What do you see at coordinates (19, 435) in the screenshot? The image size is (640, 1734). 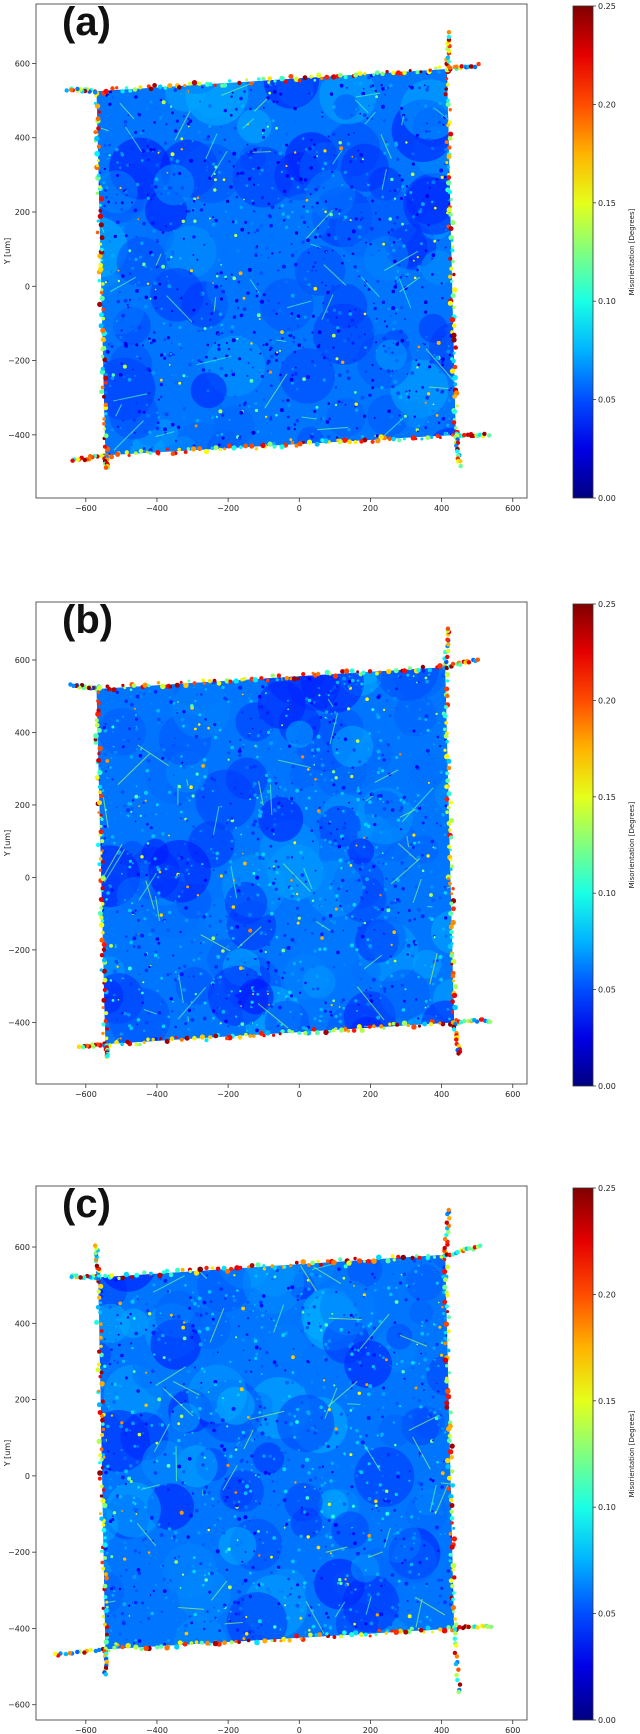 I see `y-tick-label-a-0: −400` at bounding box center [19, 435].